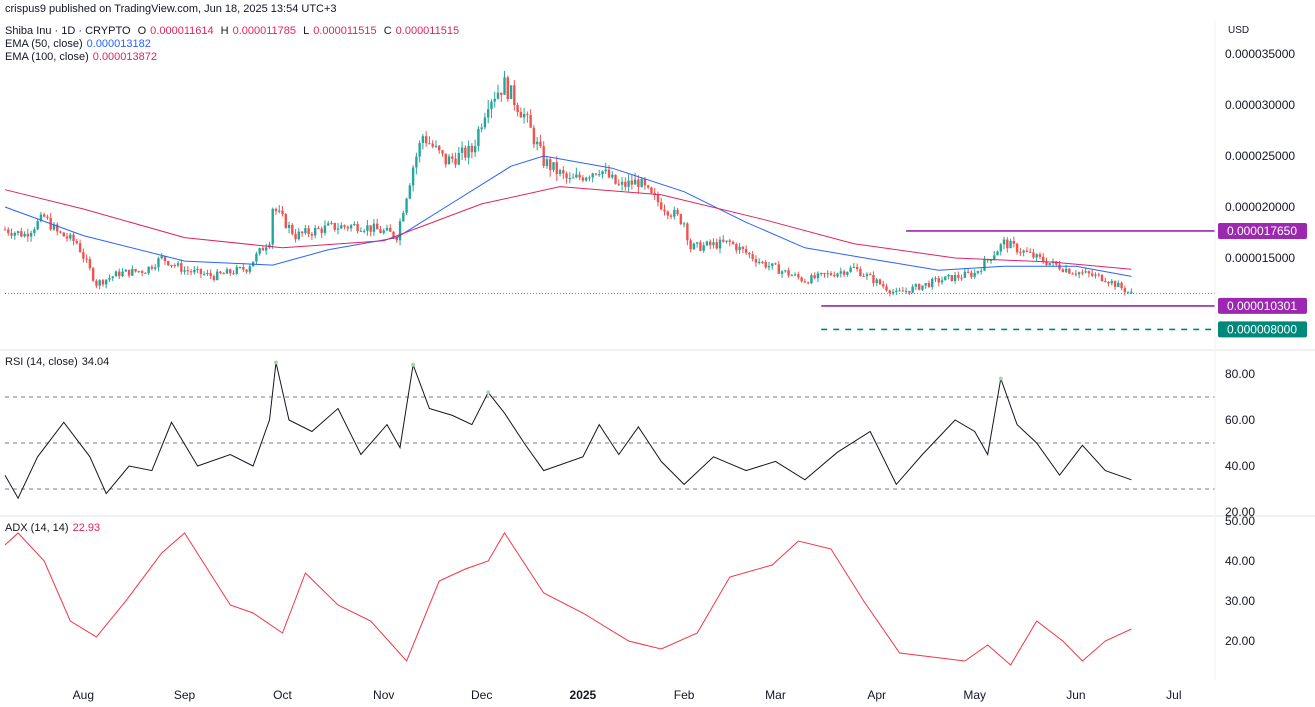 This screenshot has height=707, width=1315. Describe the element at coordinates (80, 44) in the screenshot. I see `ema50-legend: EMA (50, close) 0.000013182` at that location.